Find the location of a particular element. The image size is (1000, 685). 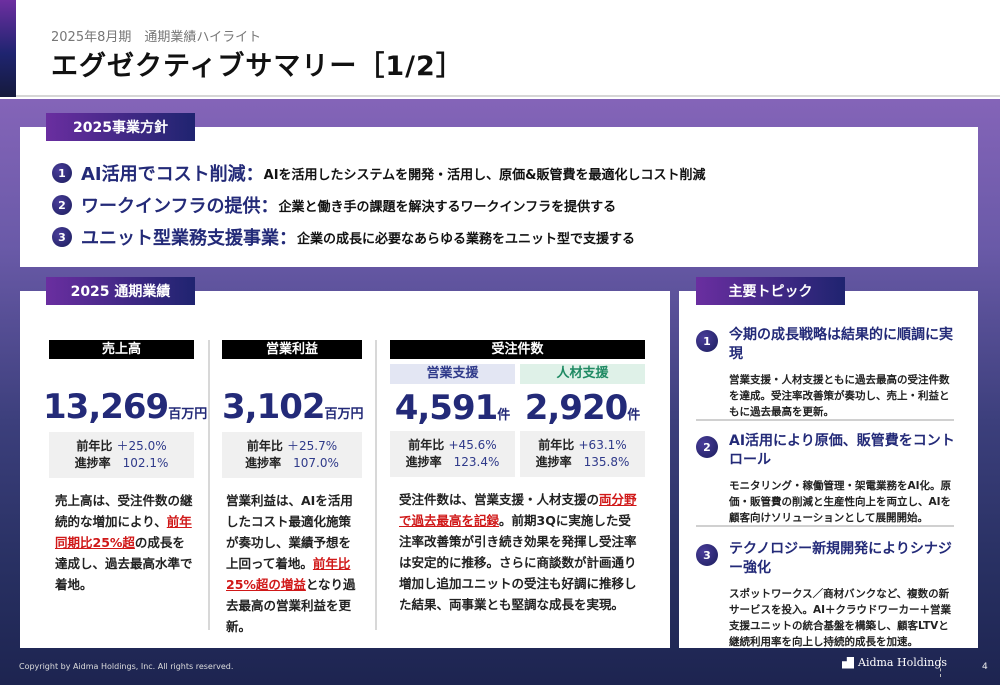

hr-support-stats: 前年比 +63.1% 進捗率 135.8% is located at coordinates (582, 454).